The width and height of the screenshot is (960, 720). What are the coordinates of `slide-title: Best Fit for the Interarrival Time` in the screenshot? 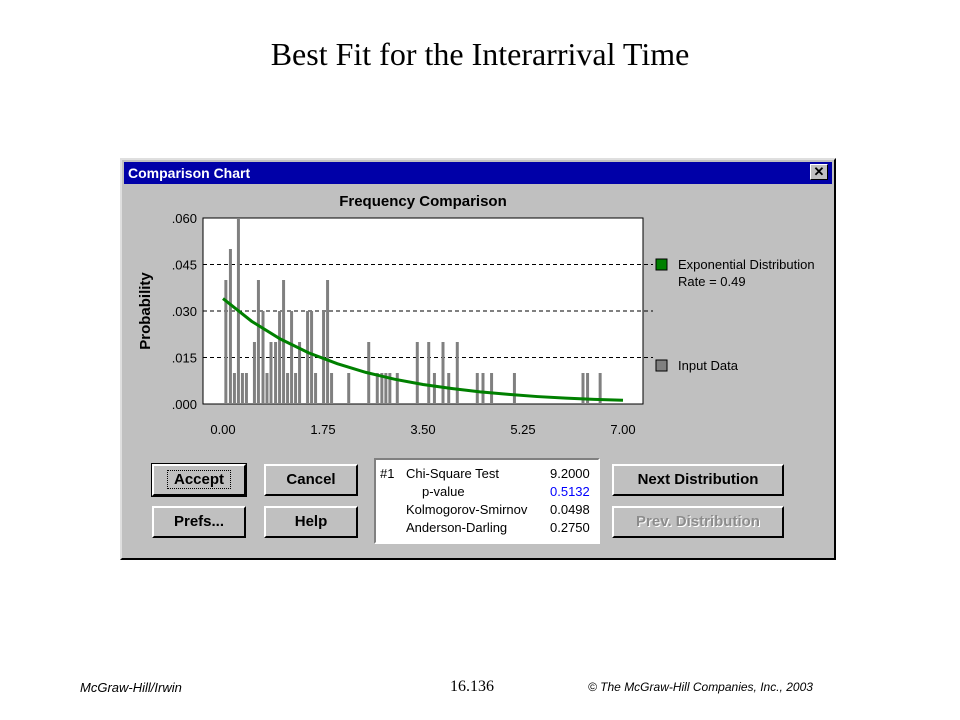 It's located at (480, 54).